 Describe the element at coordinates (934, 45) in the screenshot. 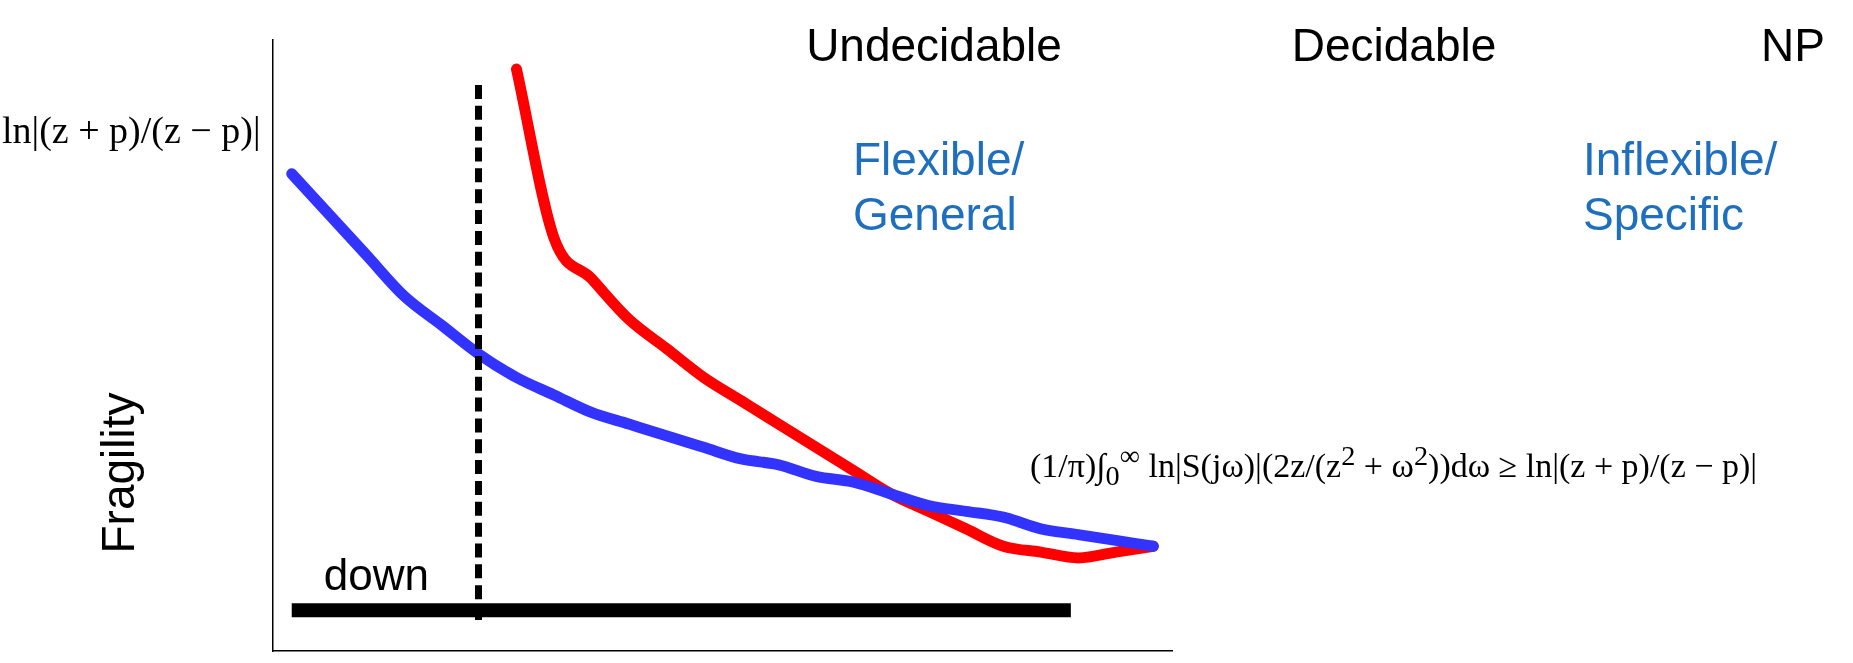

I see `annotation: Undecidable` at that location.